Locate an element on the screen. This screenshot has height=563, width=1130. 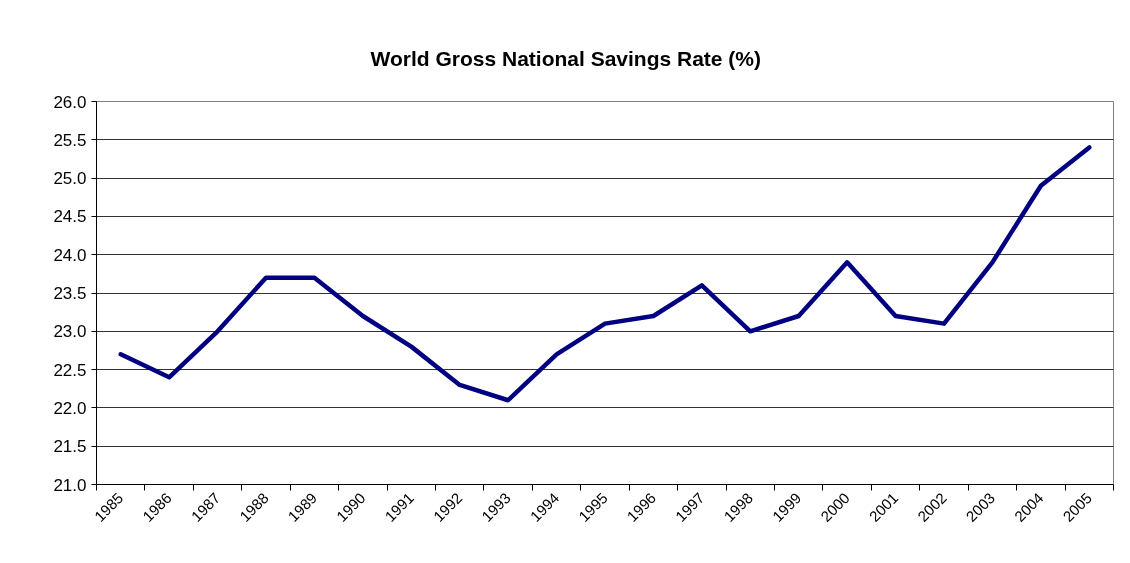
y-tick-label: 25.0 is located at coordinates (70, 179).